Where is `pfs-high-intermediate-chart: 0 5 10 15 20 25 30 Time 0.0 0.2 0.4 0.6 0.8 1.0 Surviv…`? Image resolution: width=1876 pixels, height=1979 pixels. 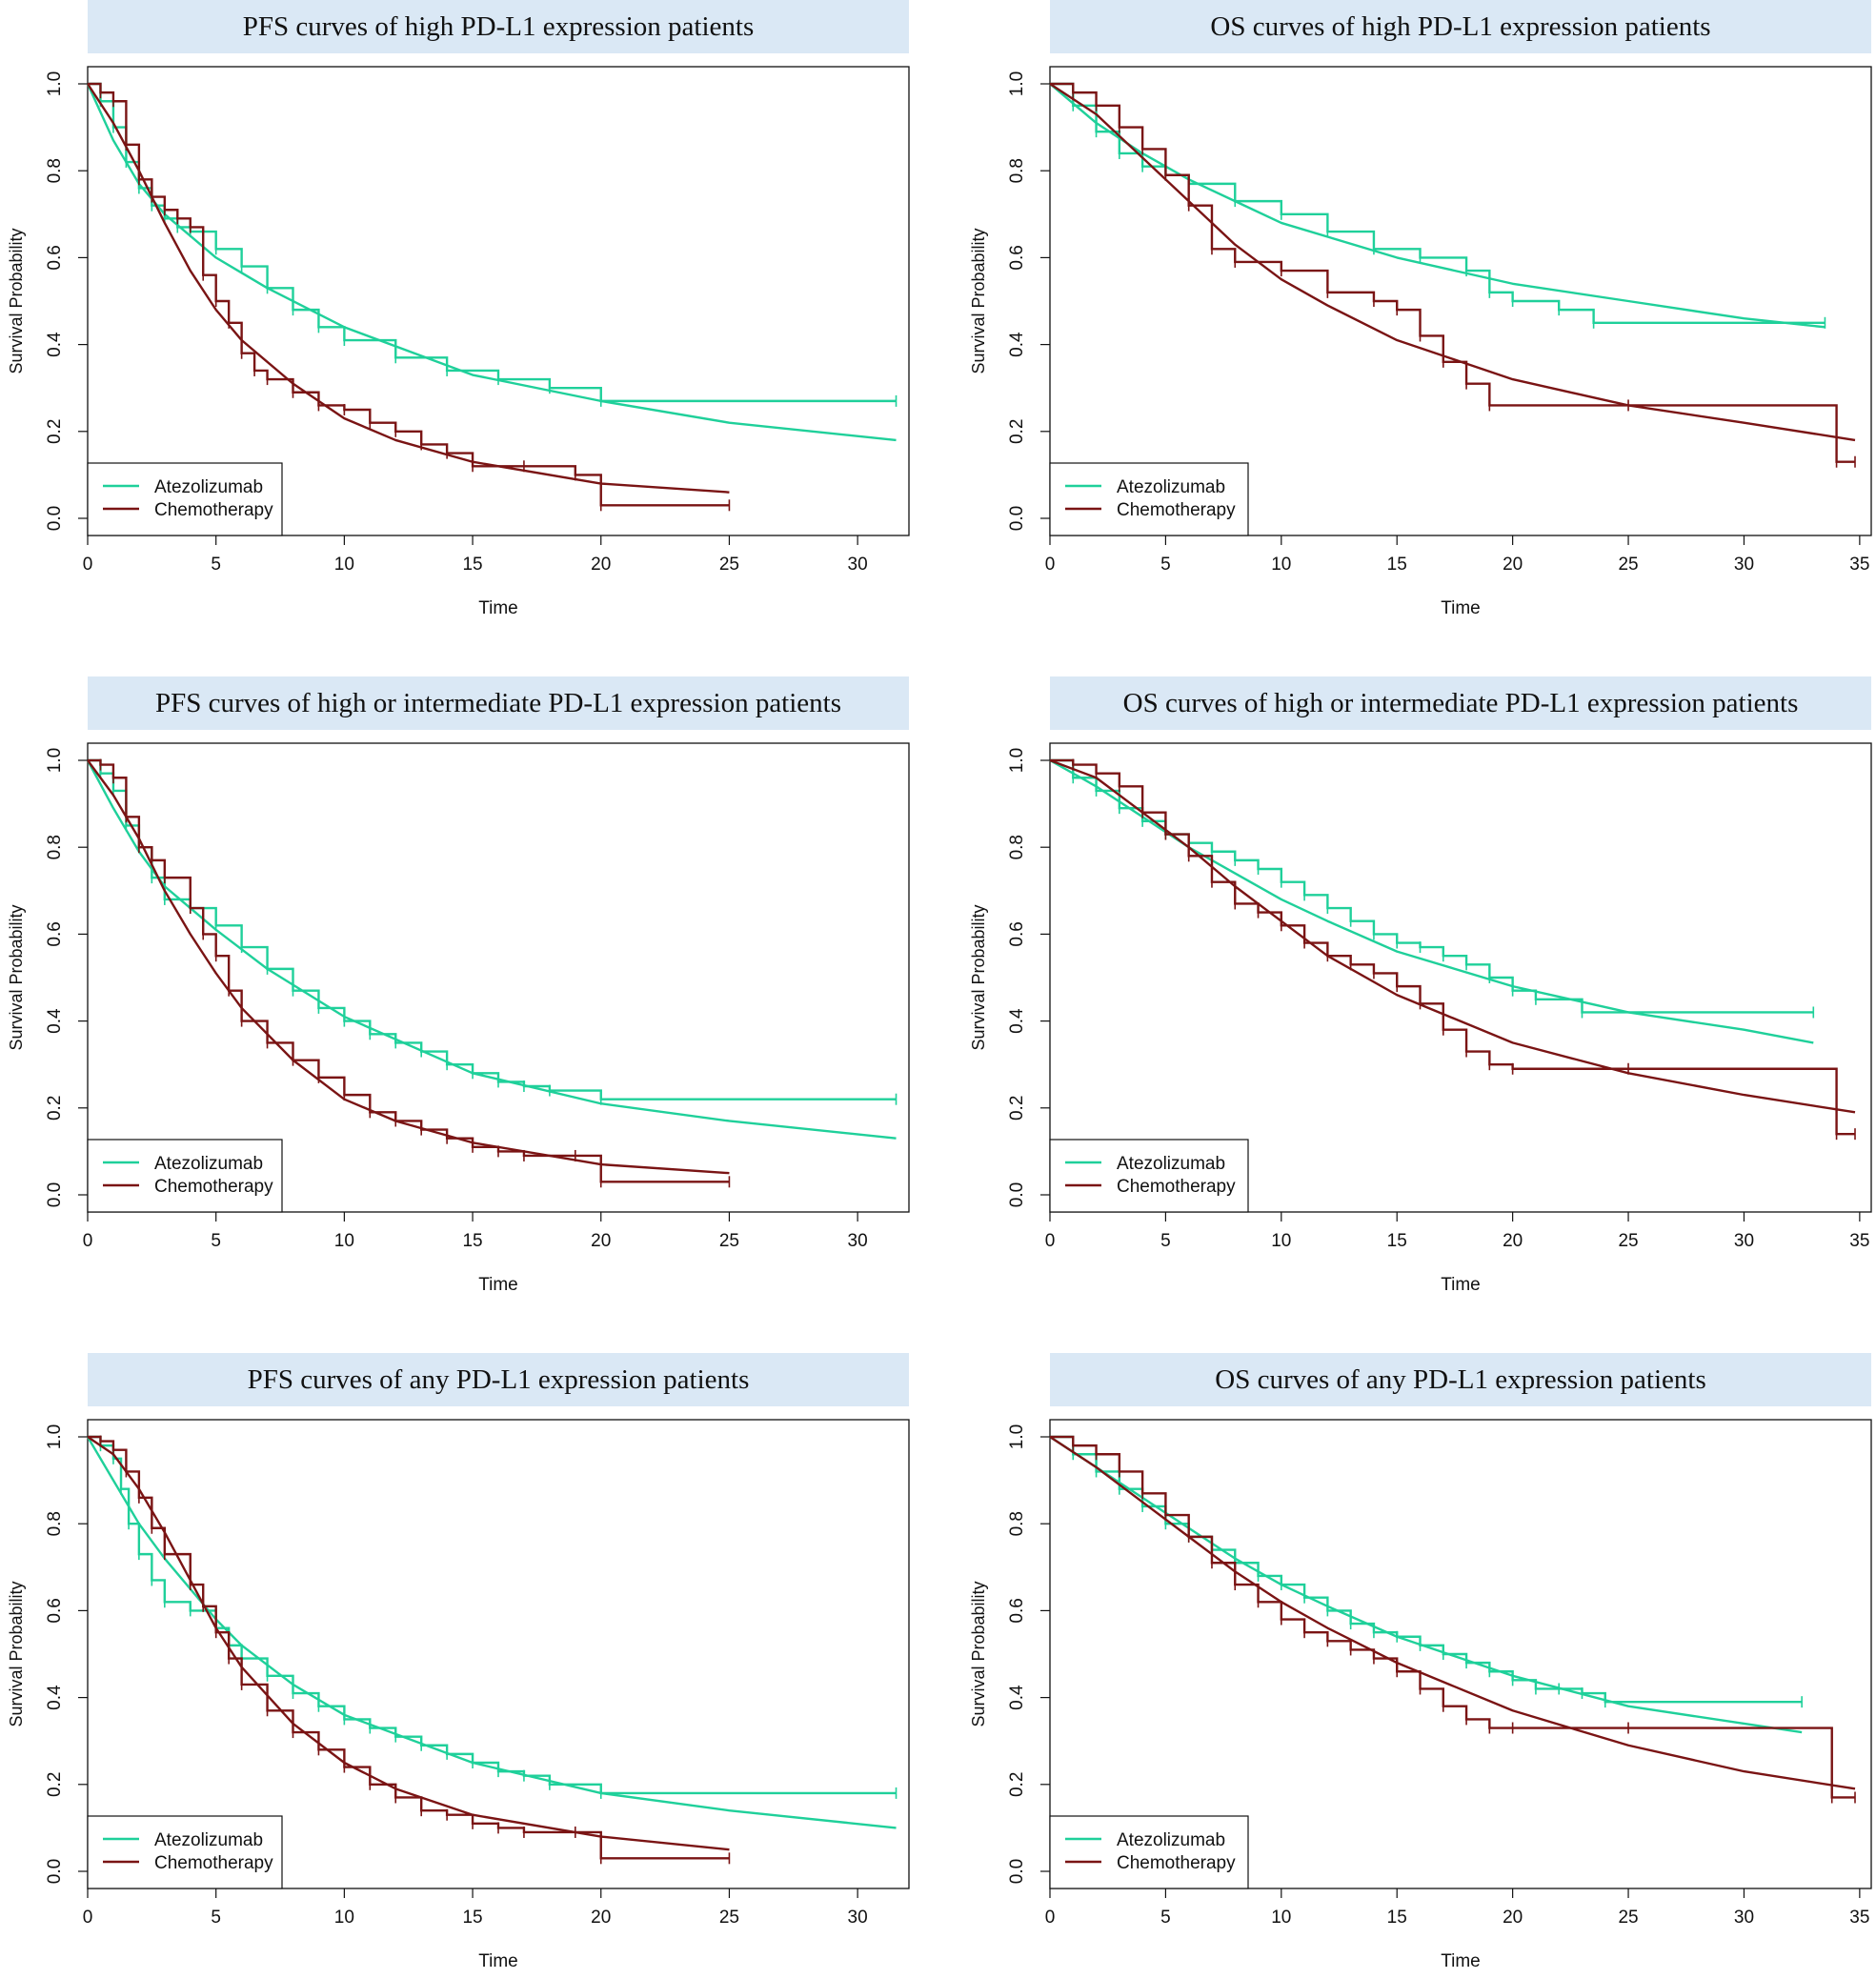
pfs-high-intermediate-chart: 0 5 10 15 20 25 30 Time 0.0 0.2 0.4 0.6 0.8 1.0 Surviv… is located at coordinates (458, 1018).